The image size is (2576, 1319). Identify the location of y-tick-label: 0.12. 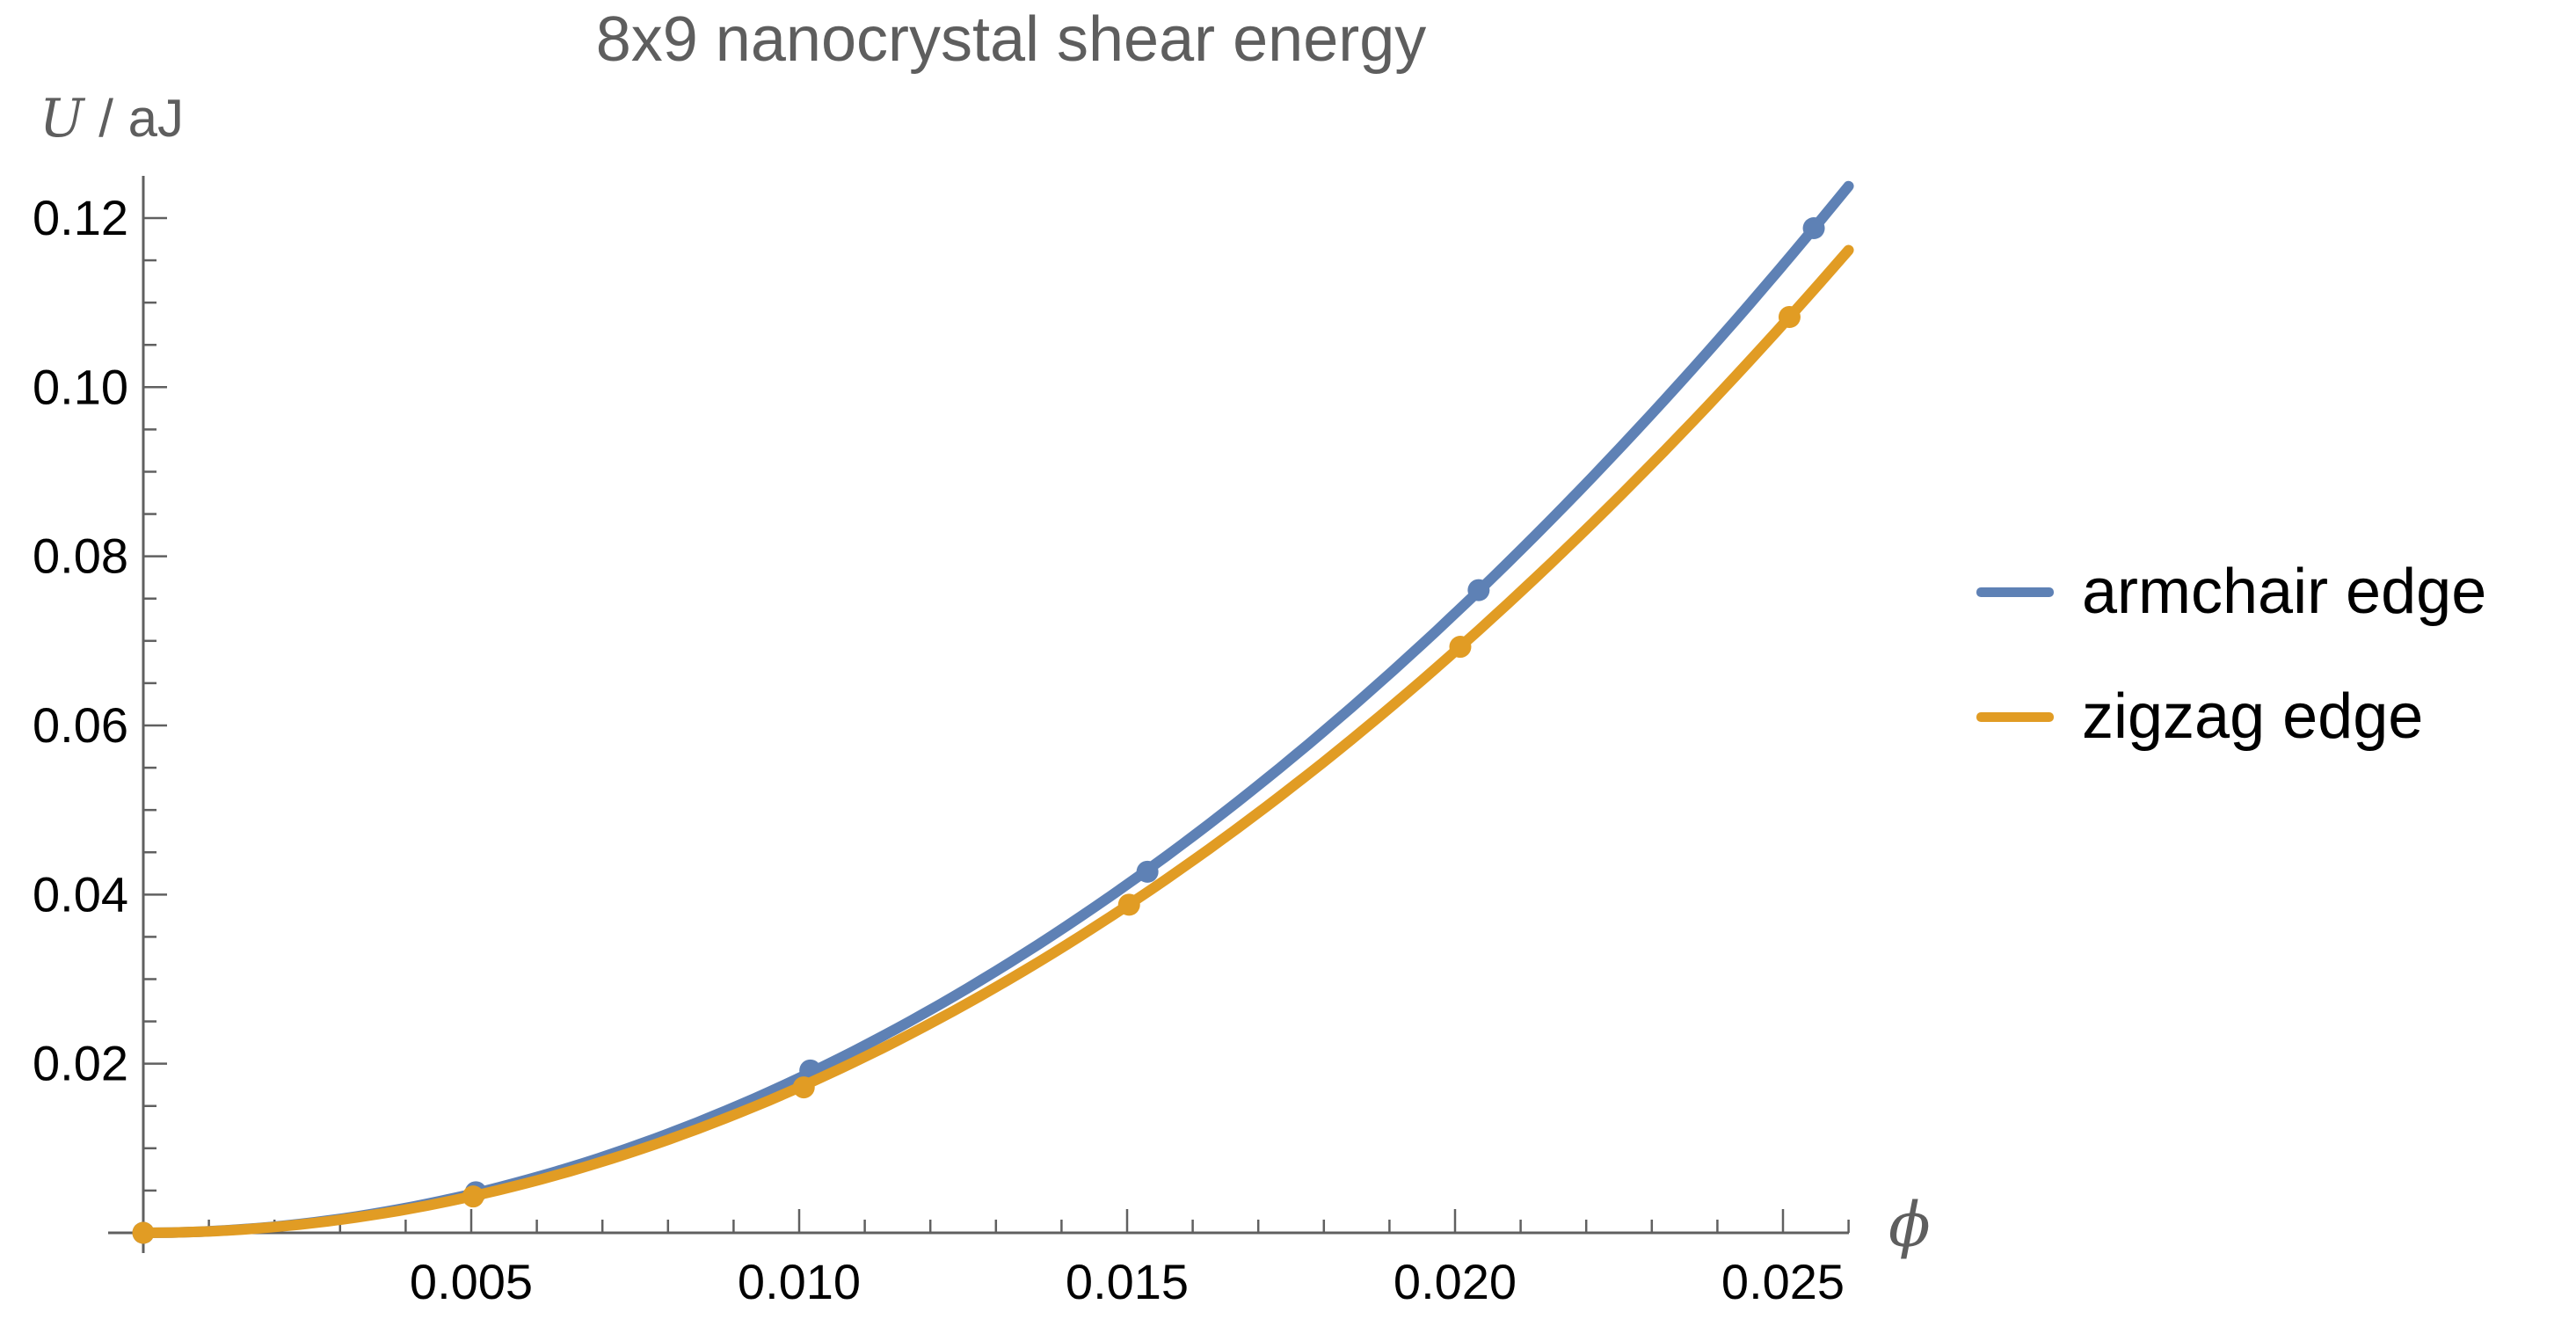
(80, 217).